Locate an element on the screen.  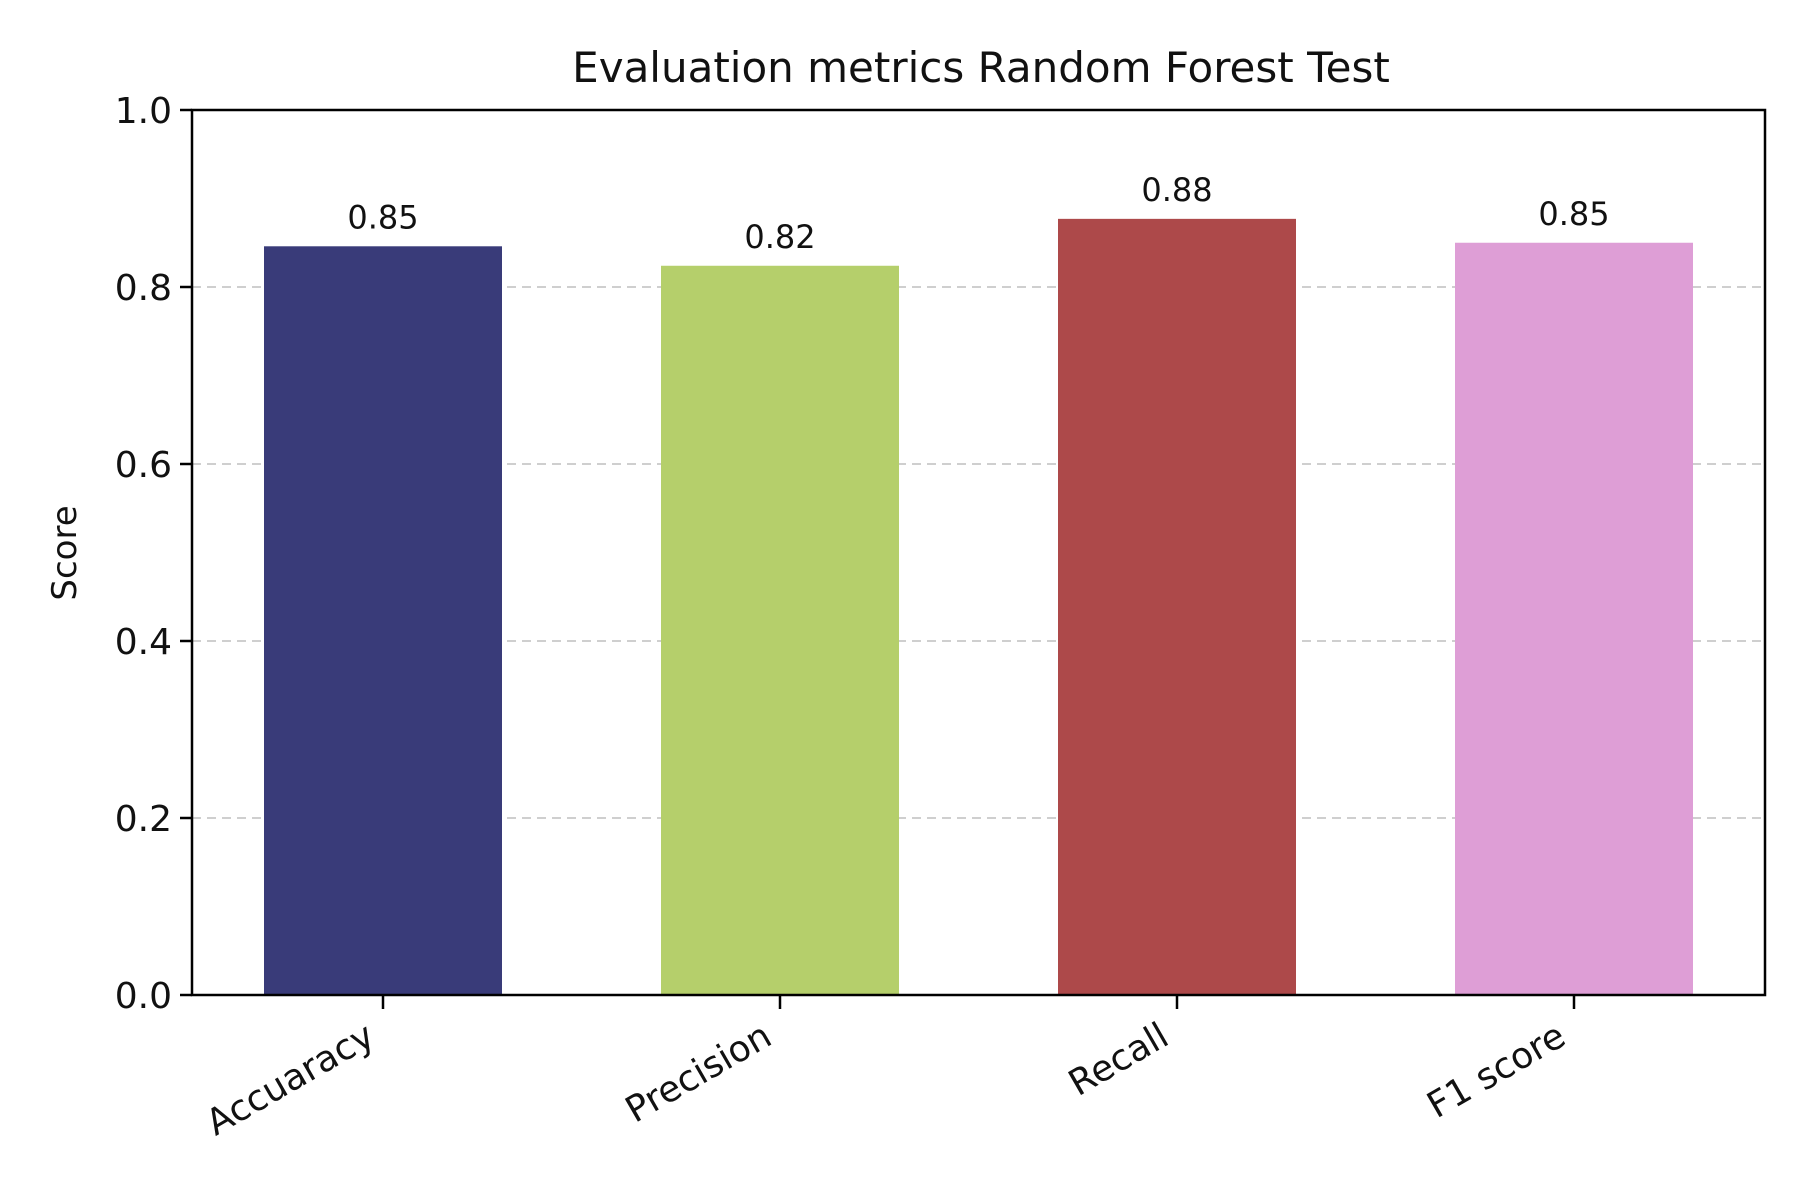
y-tick-label: 1.0 is located at coordinates (143, 111).